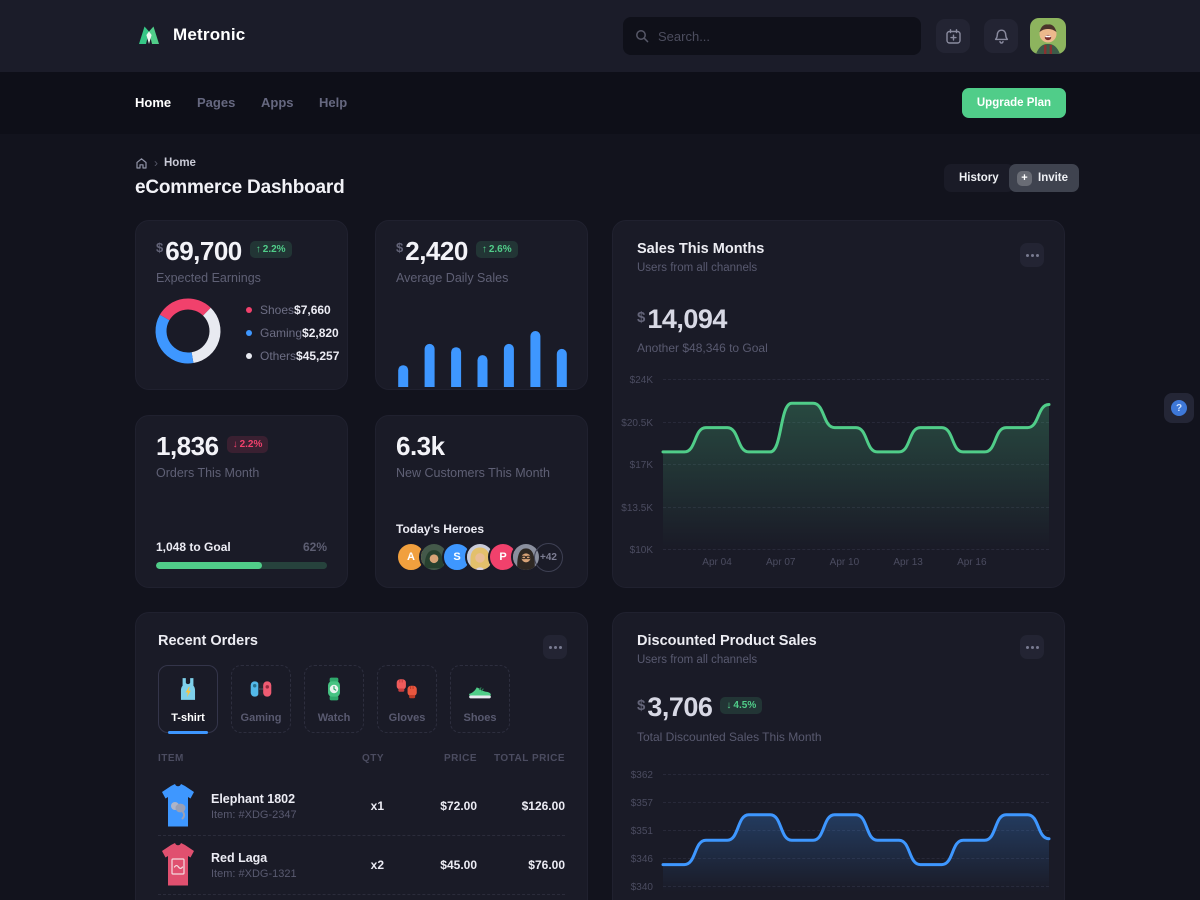  Describe the element at coordinates (193, 547) in the screenshot. I see `orders-goal-label: 1,048 to Goal` at that location.